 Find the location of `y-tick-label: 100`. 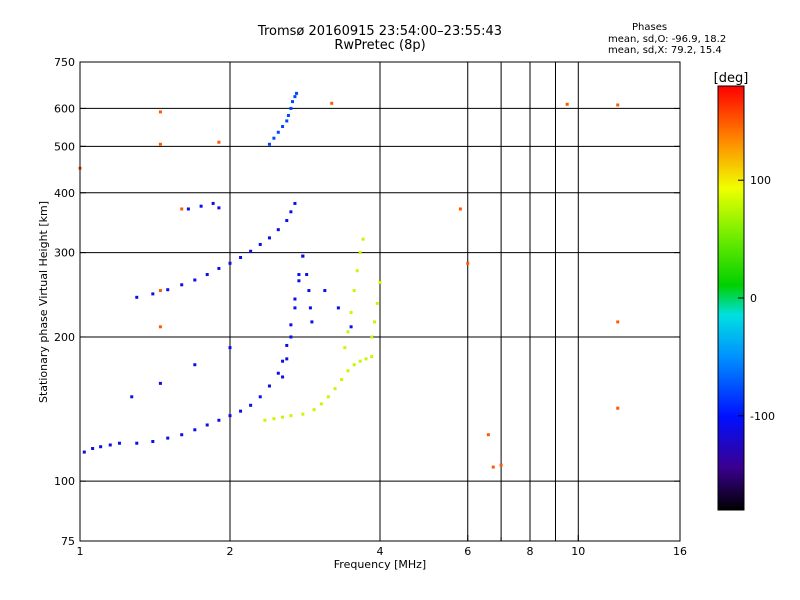

y-tick-label: 100 is located at coordinates (64, 481).